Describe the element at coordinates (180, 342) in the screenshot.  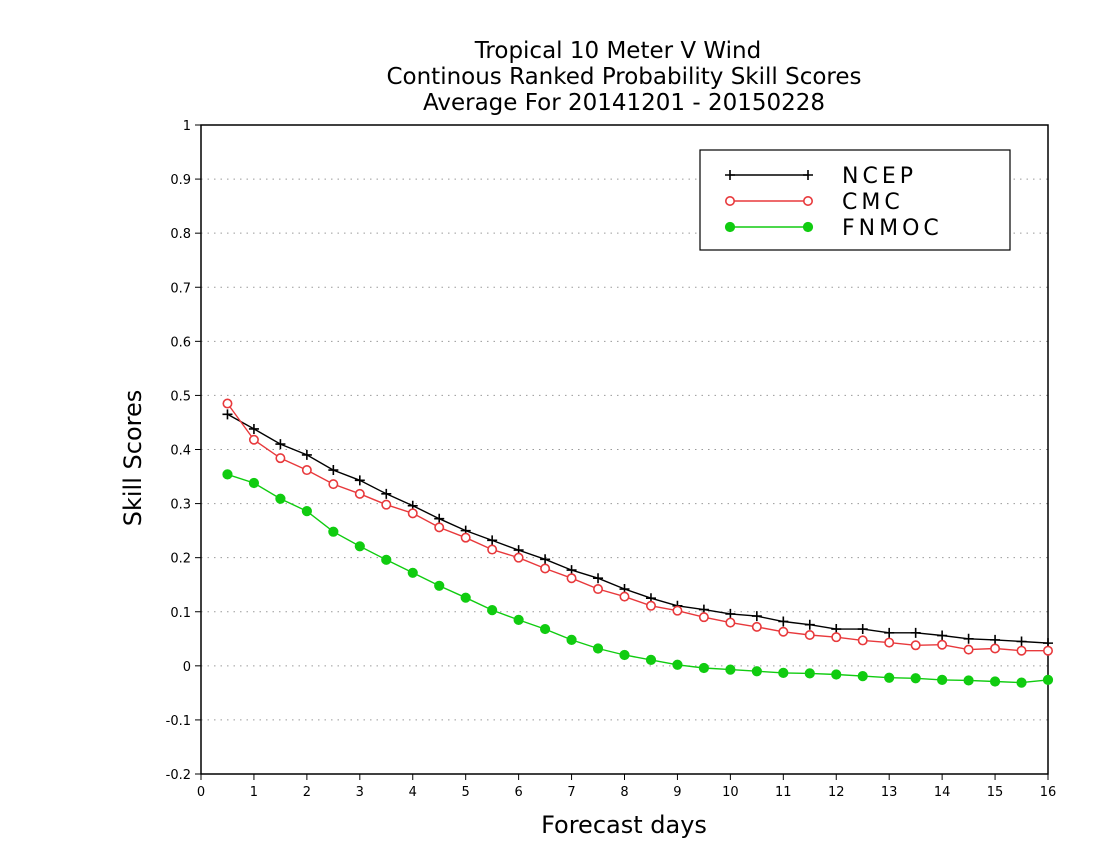
I see `y-tick-label: 0.6` at that location.